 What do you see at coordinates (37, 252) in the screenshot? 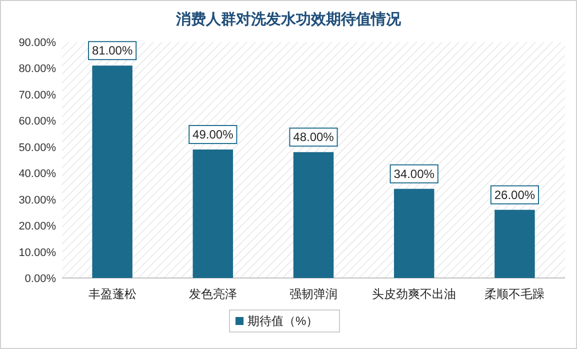
I see `y-tick-label: 10.00%` at bounding box center [37, 252].